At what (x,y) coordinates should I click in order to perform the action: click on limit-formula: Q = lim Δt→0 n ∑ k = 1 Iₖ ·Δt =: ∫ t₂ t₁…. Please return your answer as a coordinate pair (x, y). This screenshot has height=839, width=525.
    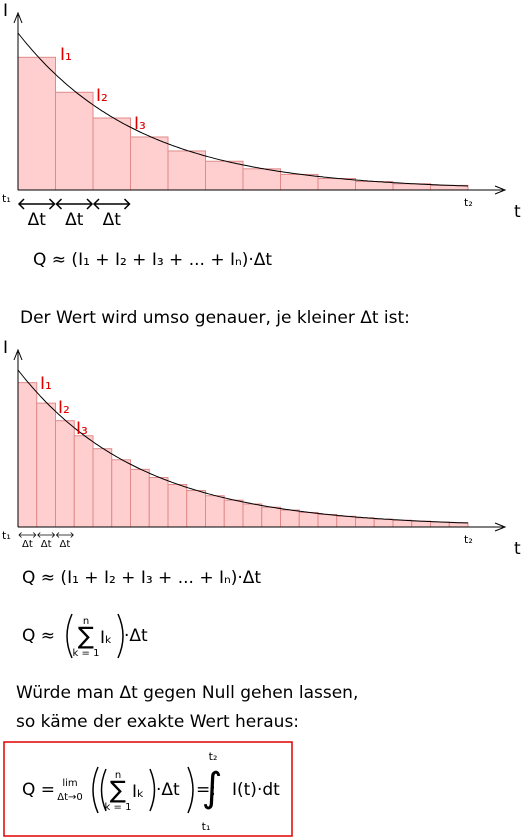
    Looking at the image, I should click on (151, 791).